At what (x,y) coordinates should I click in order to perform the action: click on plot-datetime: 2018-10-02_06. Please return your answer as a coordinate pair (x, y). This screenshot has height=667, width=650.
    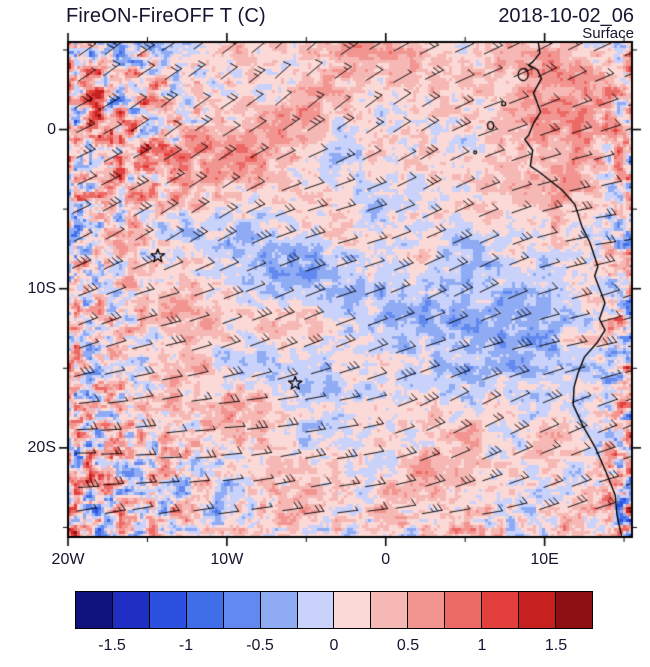
    Looking at the image, I should click on (566, 16).